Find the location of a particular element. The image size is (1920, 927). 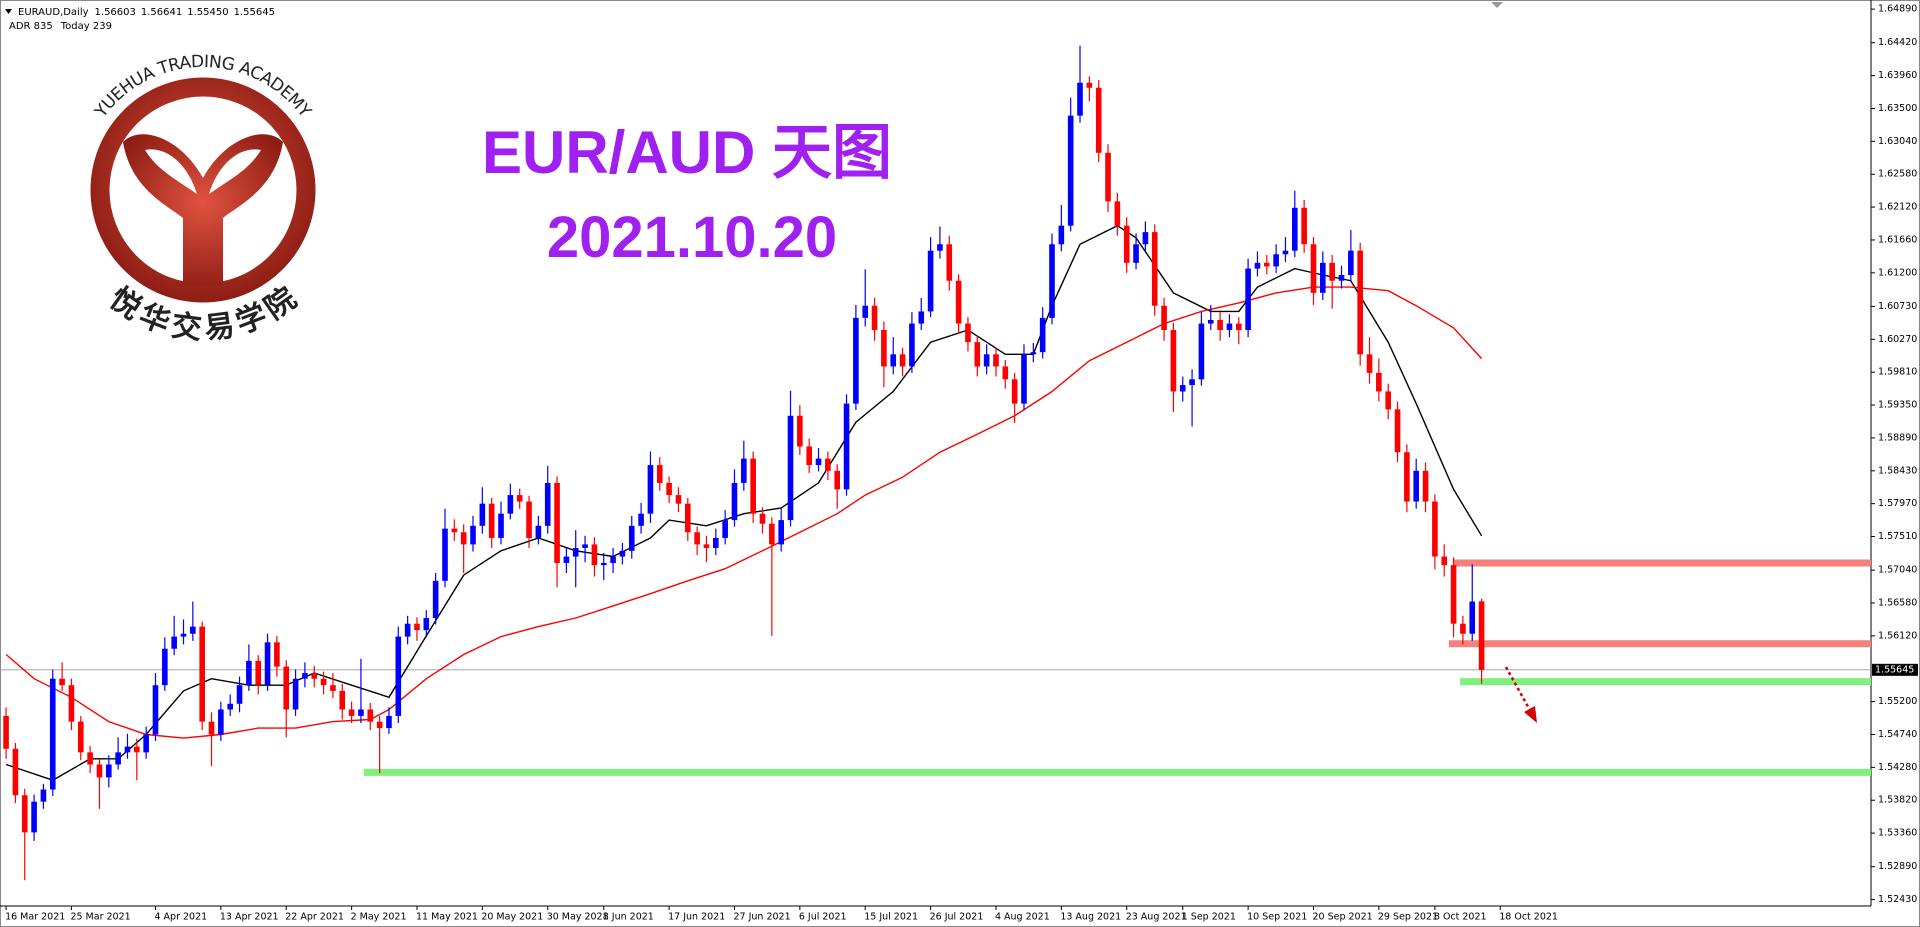

menu-arrow is located at coordinates (8, 11).